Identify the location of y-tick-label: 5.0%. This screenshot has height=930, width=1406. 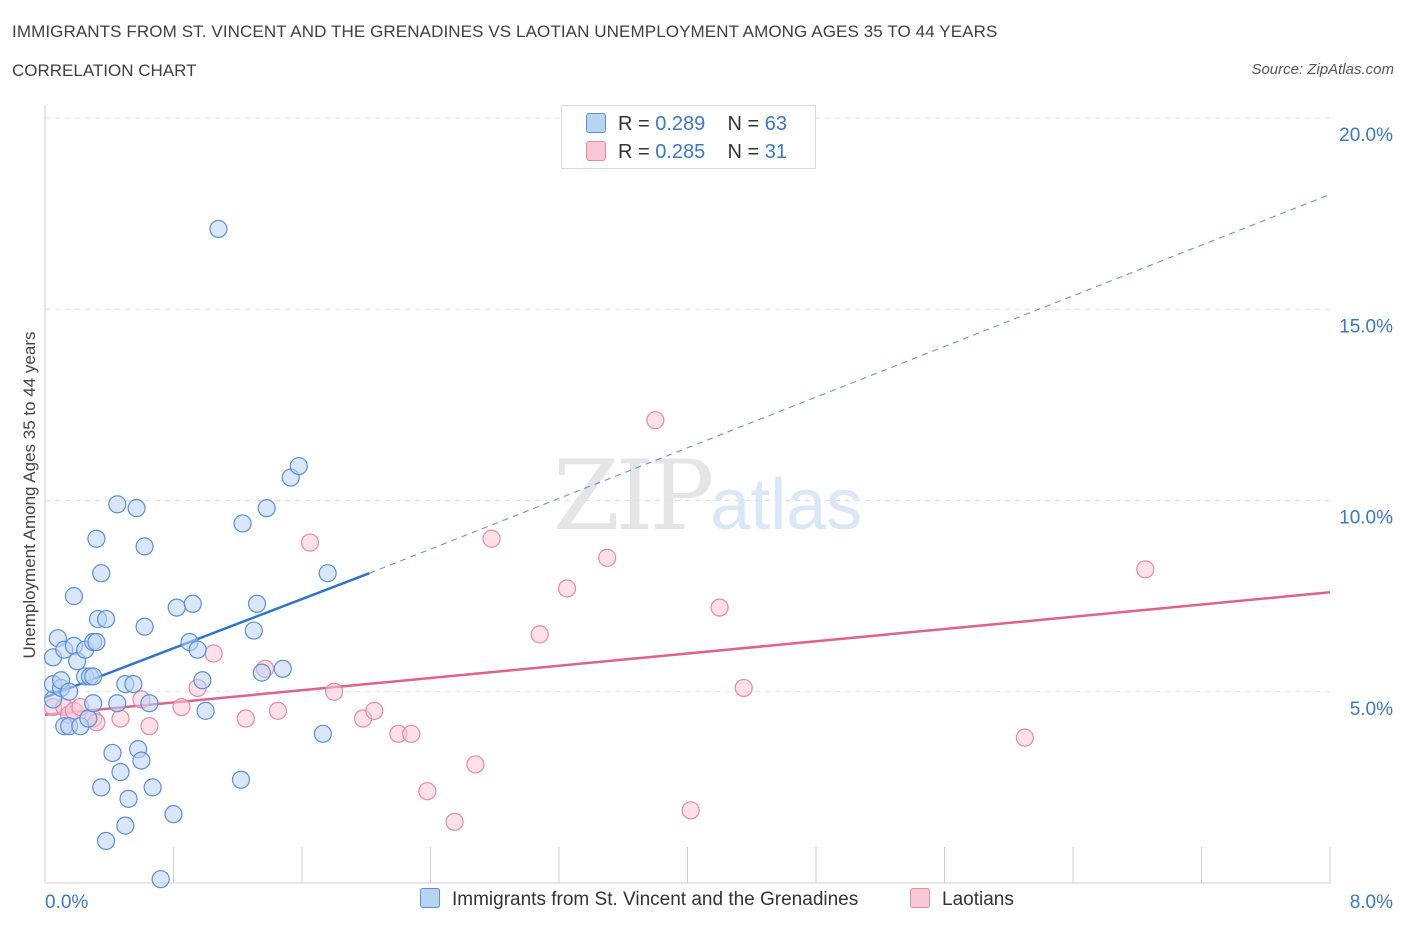
(1371, 709).